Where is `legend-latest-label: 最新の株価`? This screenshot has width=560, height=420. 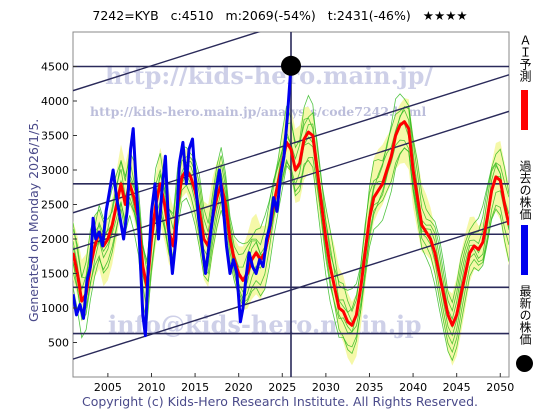
legend-latest-label: 最新の株価 is located at coordinates (525, 315).